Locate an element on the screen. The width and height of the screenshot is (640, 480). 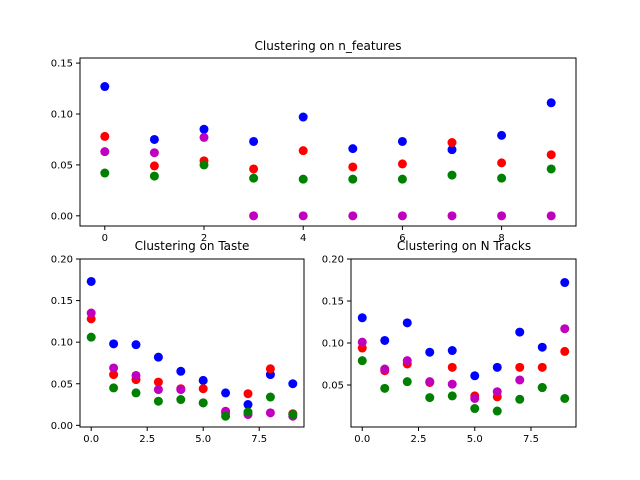
x-tick-label: 0 is located at coordinates (105, 238).